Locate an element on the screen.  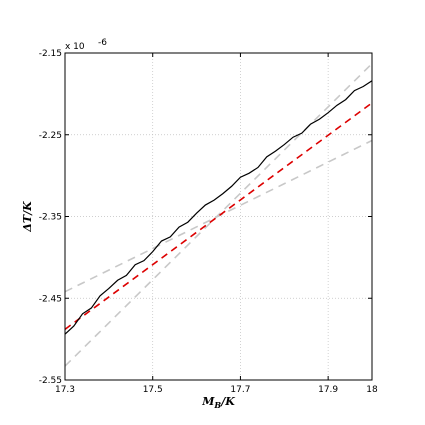
x-tick-label: 17.7 is located at coordinates (240, 390).